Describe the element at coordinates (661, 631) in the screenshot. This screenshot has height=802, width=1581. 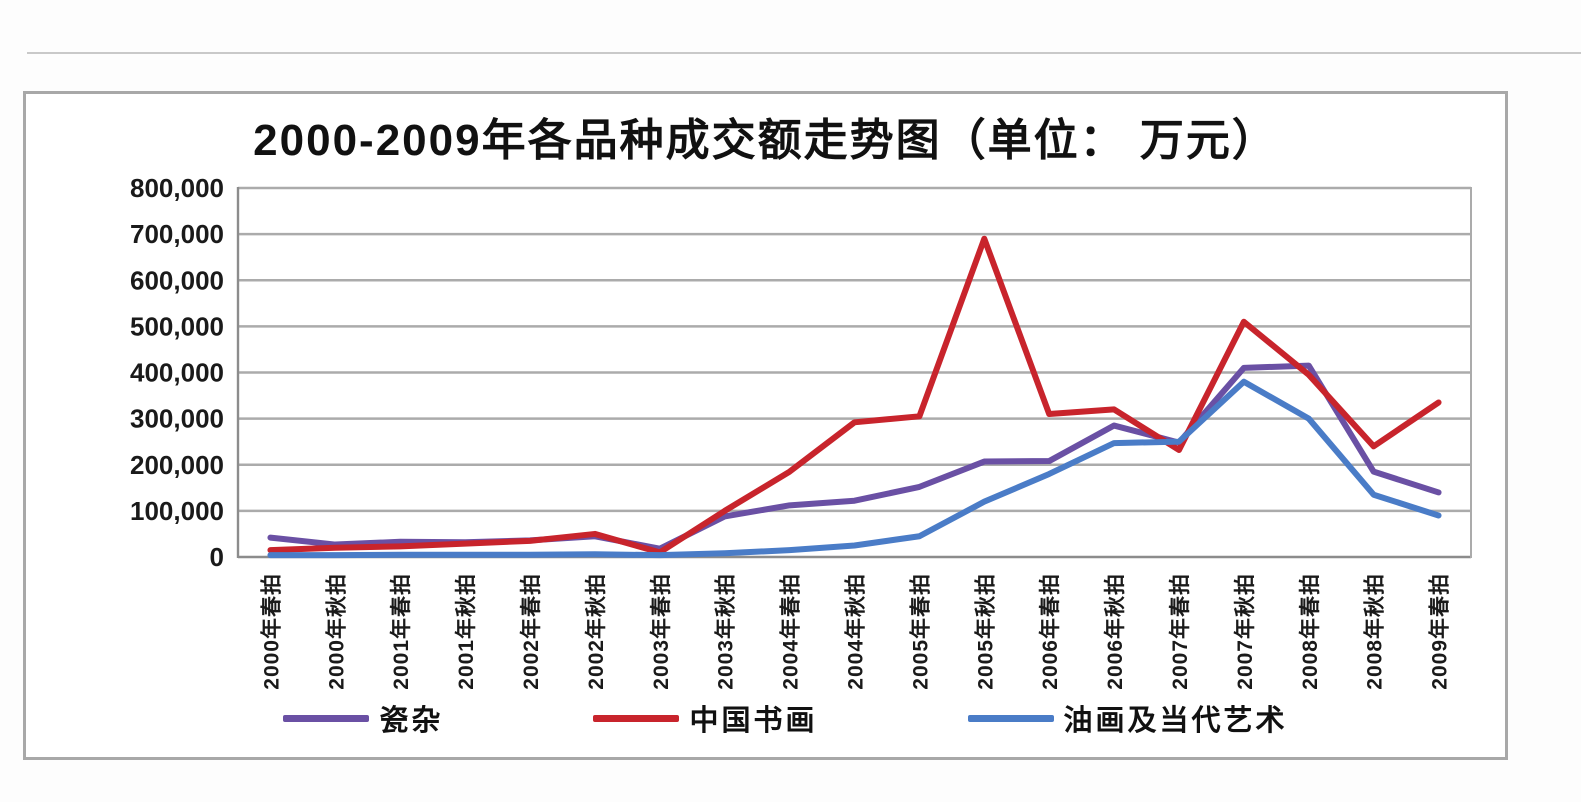
I see `x-axis-tick-label: 2003年春拍` at that location.